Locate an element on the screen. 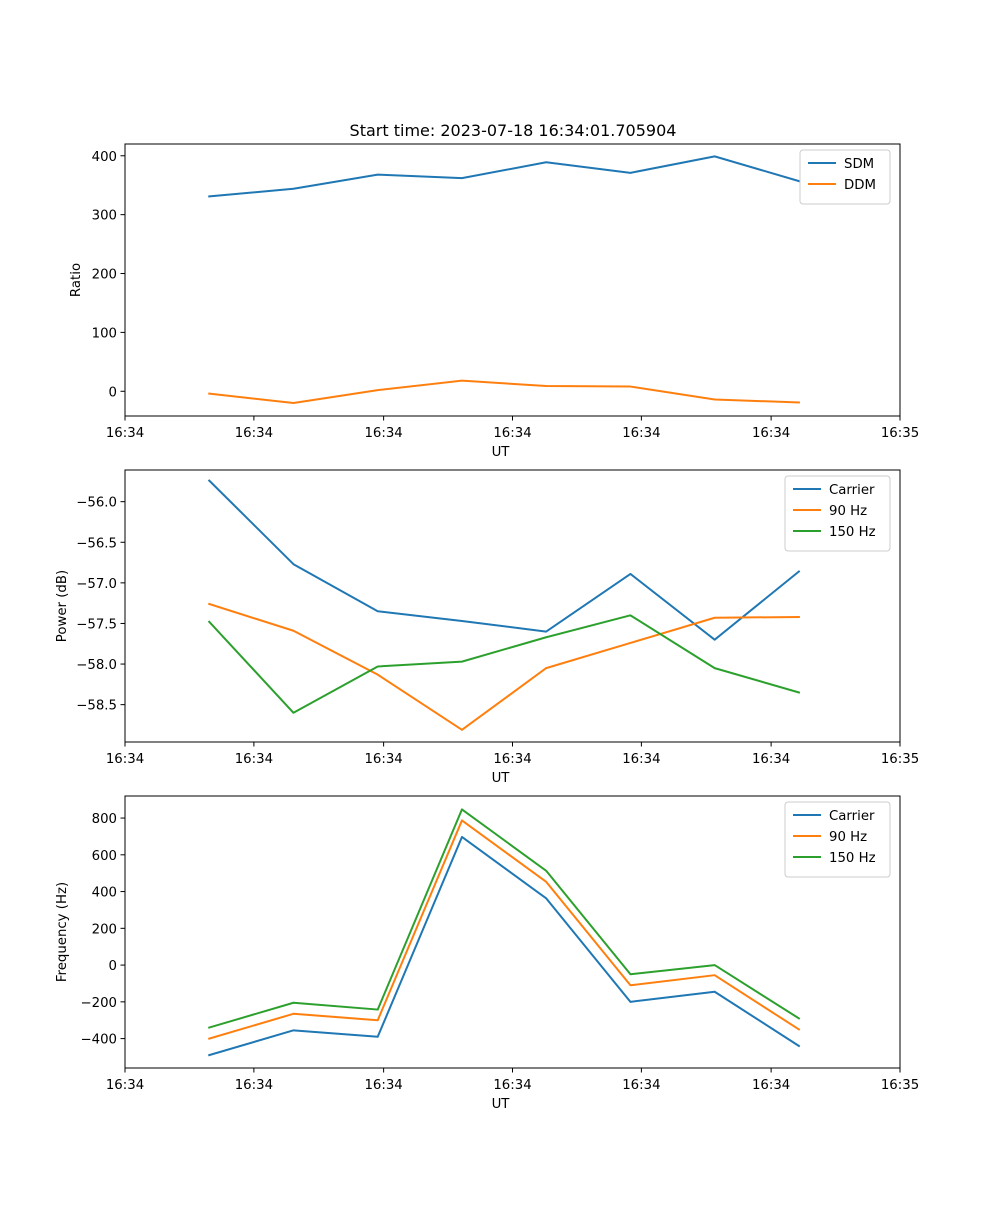 The height and width of the screenshot is (1205, 1000). y-tick-label: −400 is located at coordinates (98, 1040).